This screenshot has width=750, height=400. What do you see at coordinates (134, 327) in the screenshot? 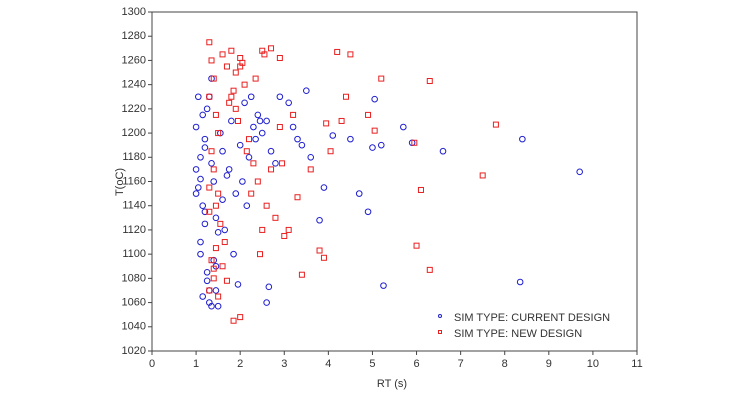
I see `y-tick-label: 1040` at bounding box center [134, 327].